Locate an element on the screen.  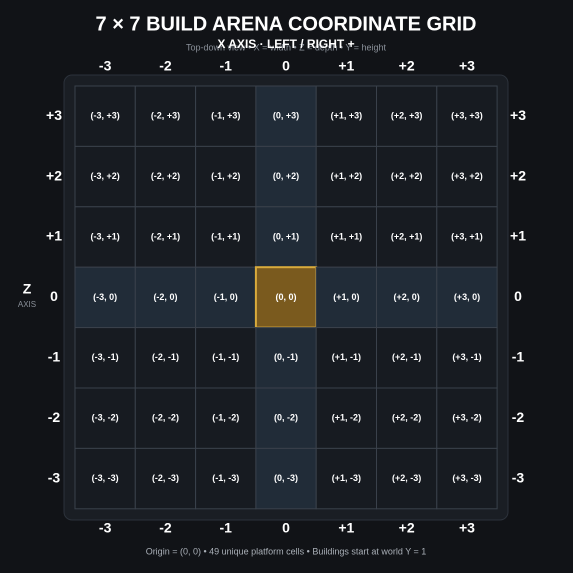
z-axis-label: Z is located at coordinates (27, 289).